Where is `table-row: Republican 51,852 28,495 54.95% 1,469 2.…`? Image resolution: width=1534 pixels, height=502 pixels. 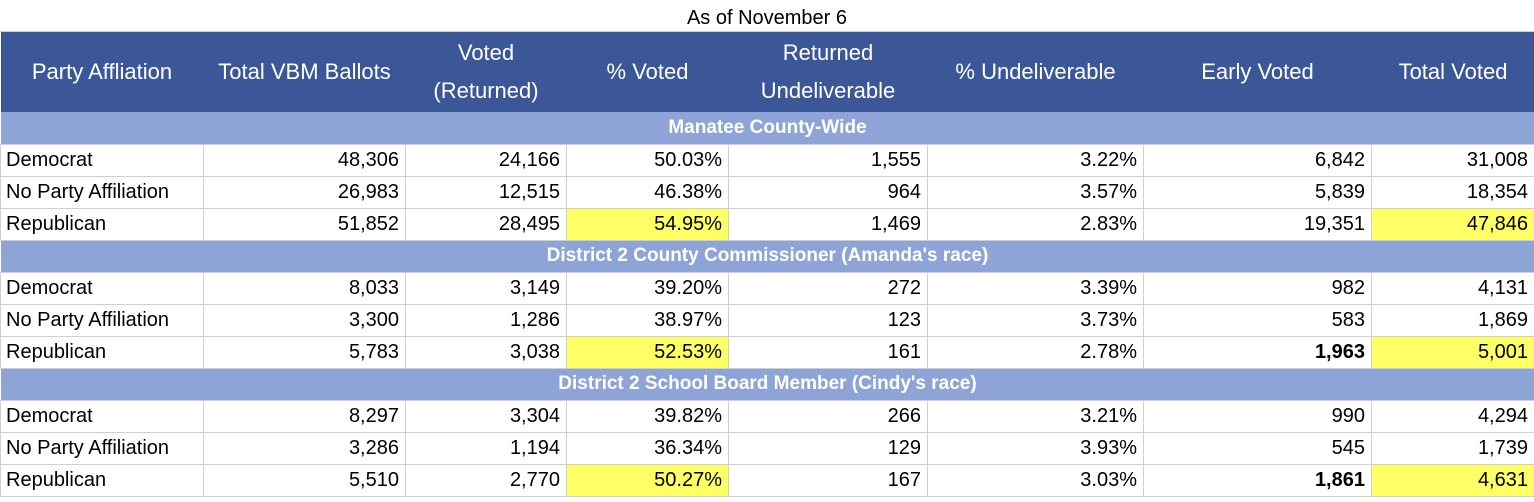
table-row: Republican 51,852 28,495 54.95% 1,469 2.… is located at coordinates (767, 224).